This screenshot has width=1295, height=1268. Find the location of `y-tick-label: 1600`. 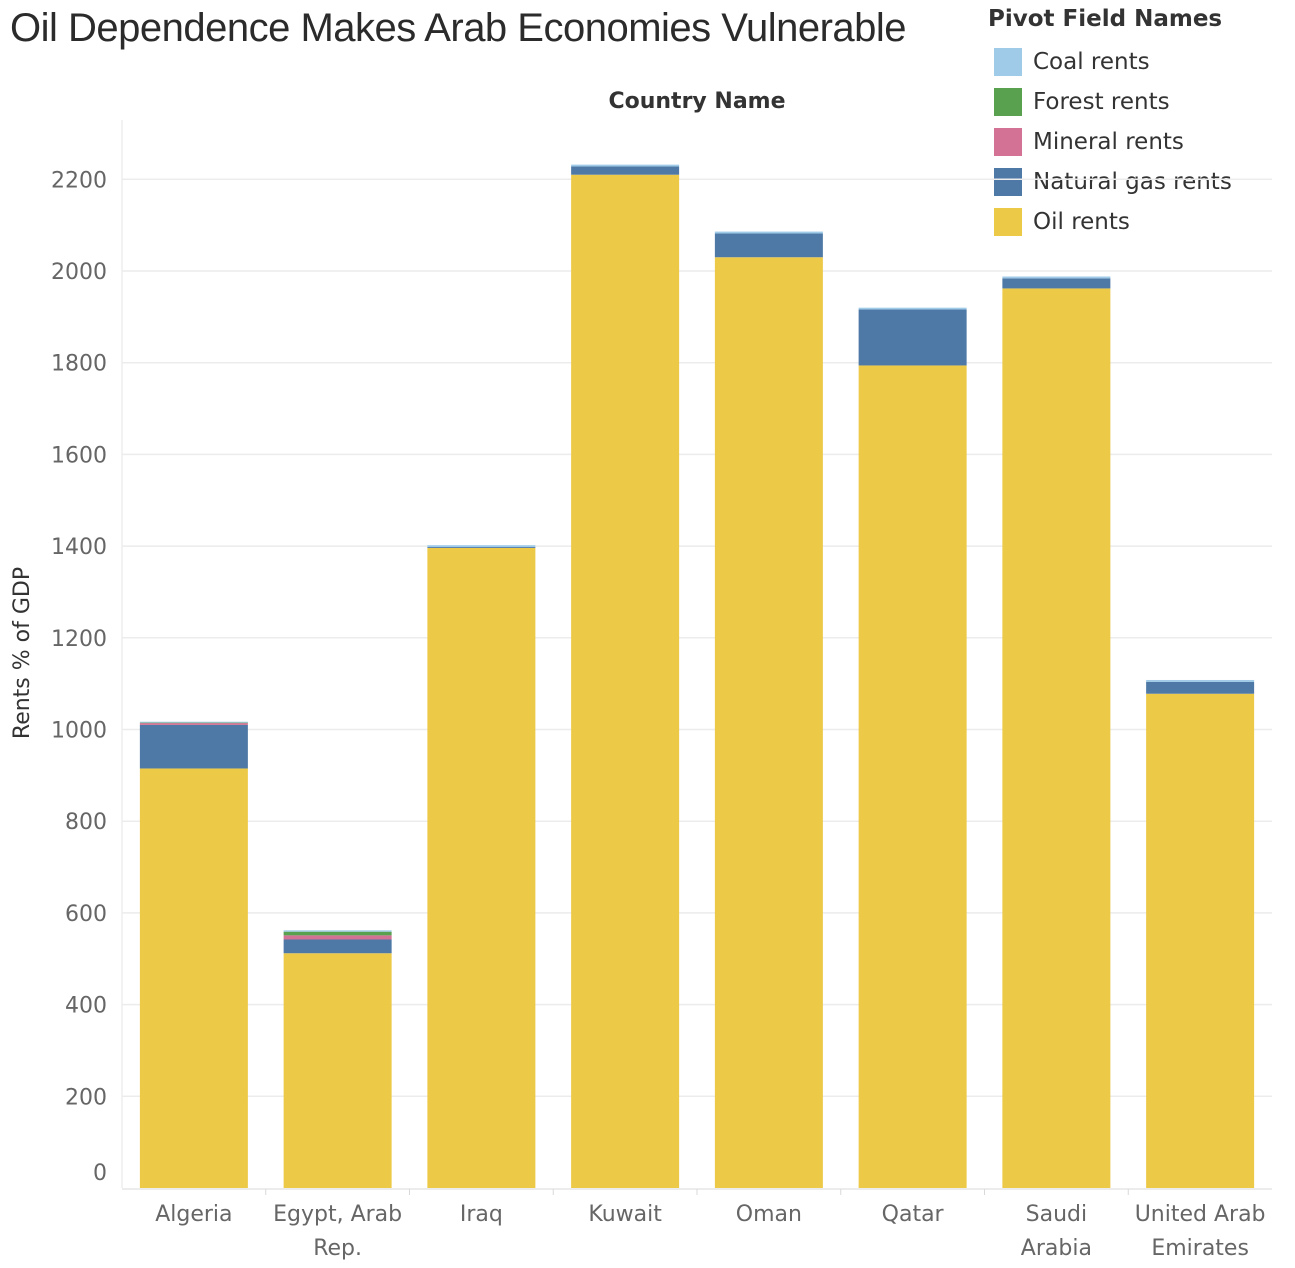

y-tick-label: 1600 is located at coordinates (79, 455).